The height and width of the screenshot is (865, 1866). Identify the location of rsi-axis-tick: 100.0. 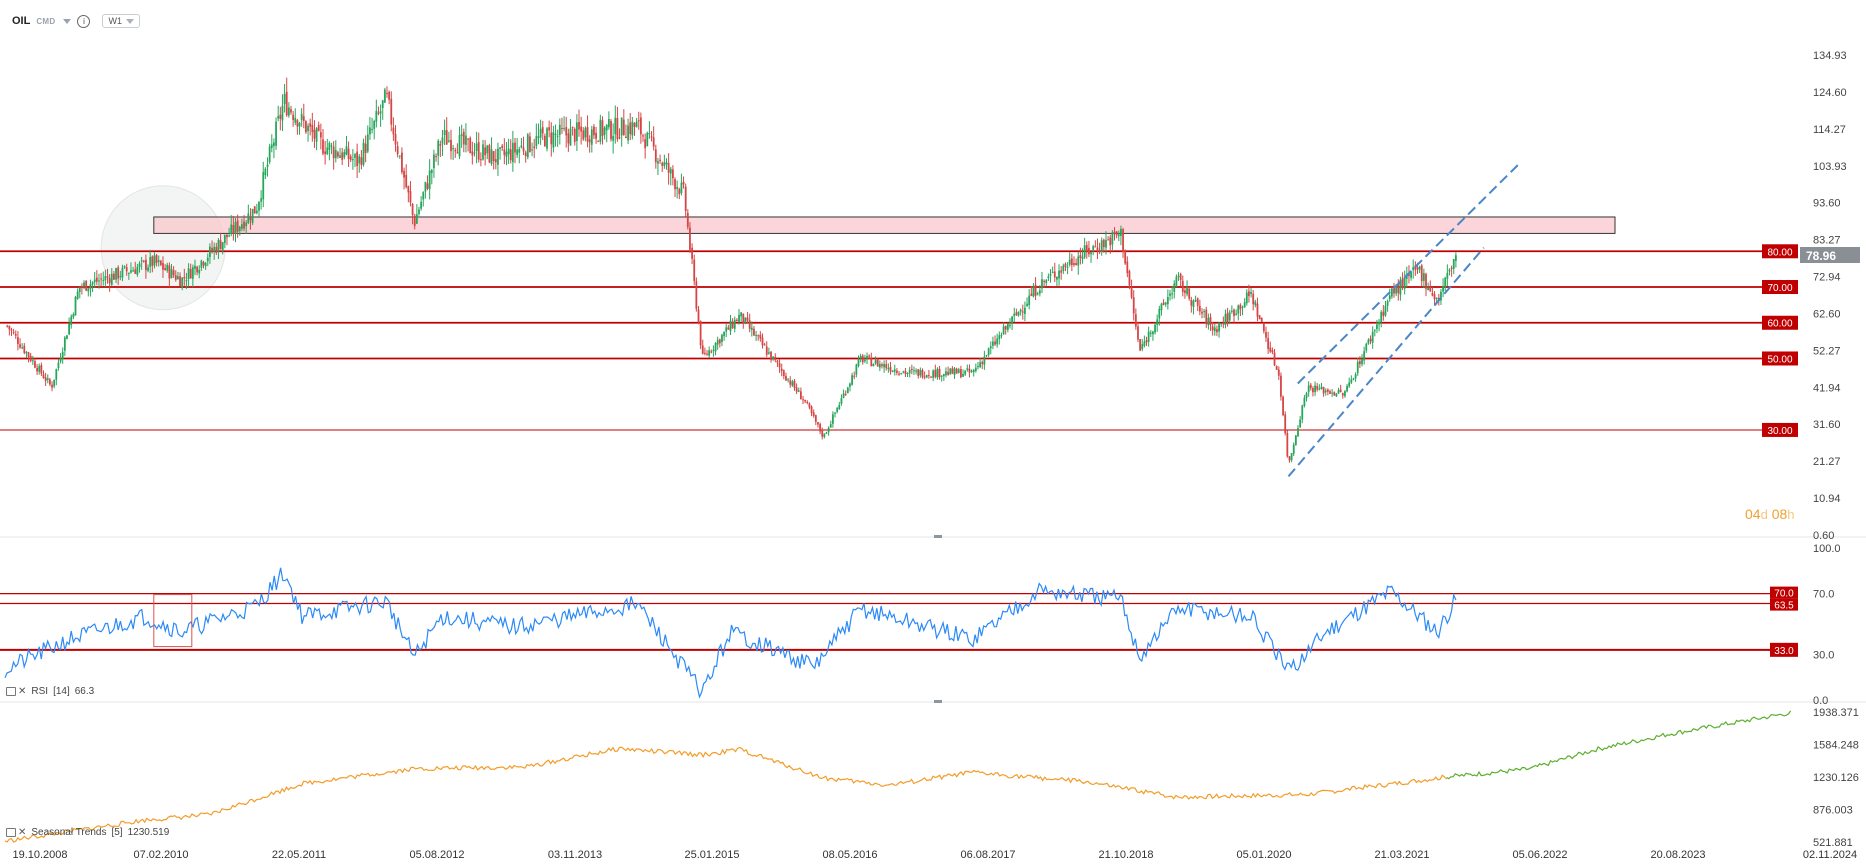
(1827, 549).